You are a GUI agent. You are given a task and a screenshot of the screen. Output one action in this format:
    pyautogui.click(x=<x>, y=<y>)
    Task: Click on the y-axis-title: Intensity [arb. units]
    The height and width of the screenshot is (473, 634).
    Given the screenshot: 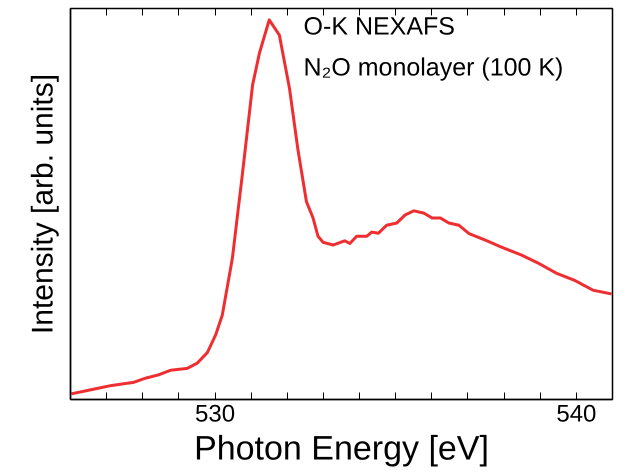 What is the action you would take?
    pyautogui.click(x=43, y=204)
    